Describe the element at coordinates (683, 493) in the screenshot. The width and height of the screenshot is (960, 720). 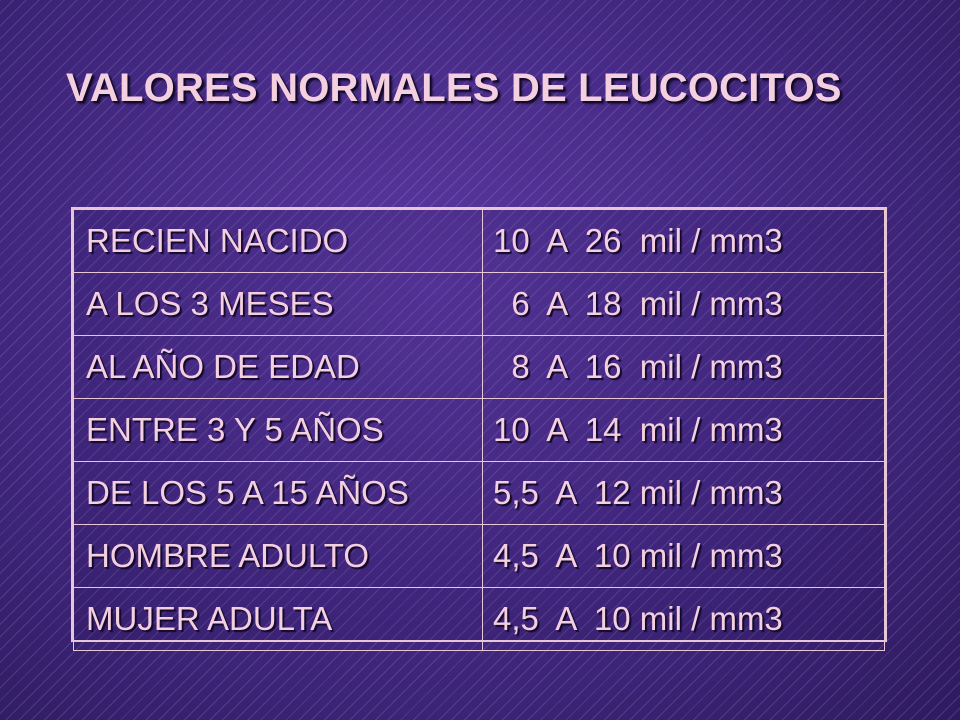
I see `value-range-cell: 5,5 A 12 mil / mm3` at that location.